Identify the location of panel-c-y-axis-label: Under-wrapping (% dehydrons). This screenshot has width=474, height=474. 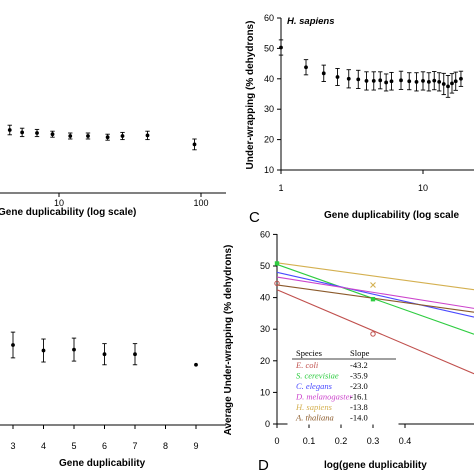
(250, 95).